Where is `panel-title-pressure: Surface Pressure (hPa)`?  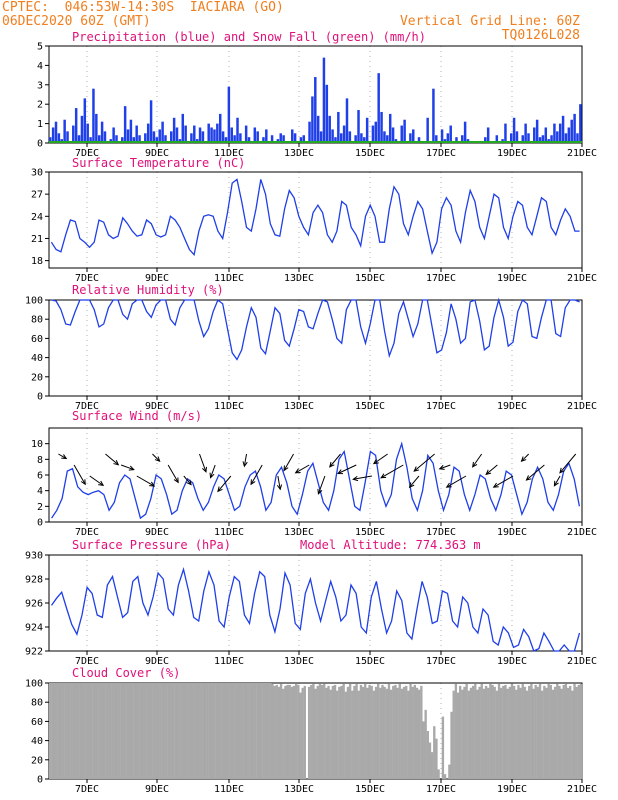
panel-title-pressure: Surface Pressure (hPa) is located at coordinates (151, 545).